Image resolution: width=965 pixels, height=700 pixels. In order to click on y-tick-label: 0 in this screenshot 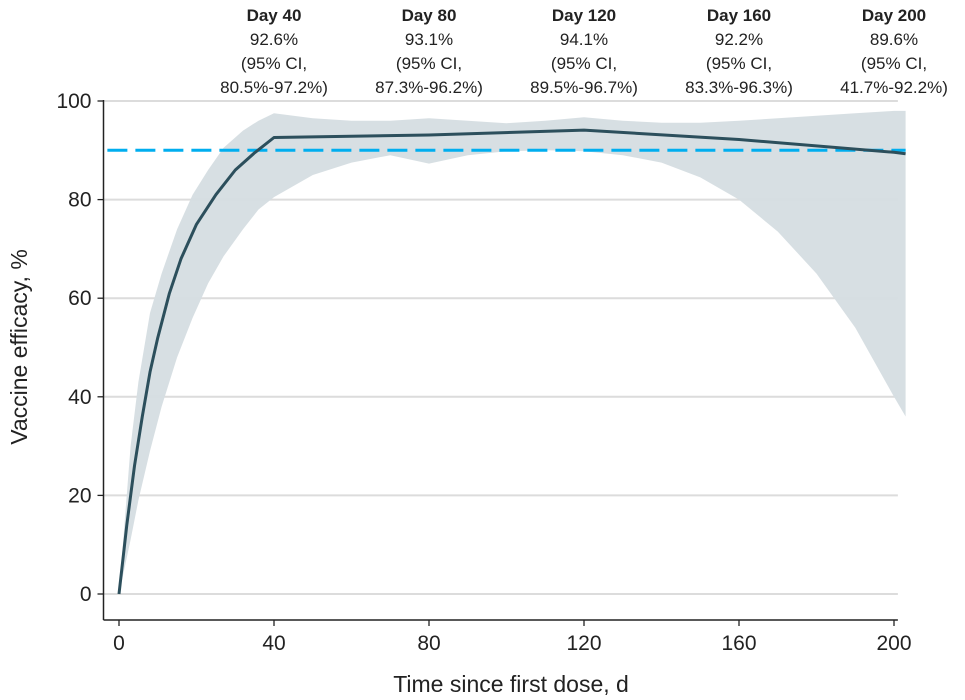, I will do `click(86, 594)`.